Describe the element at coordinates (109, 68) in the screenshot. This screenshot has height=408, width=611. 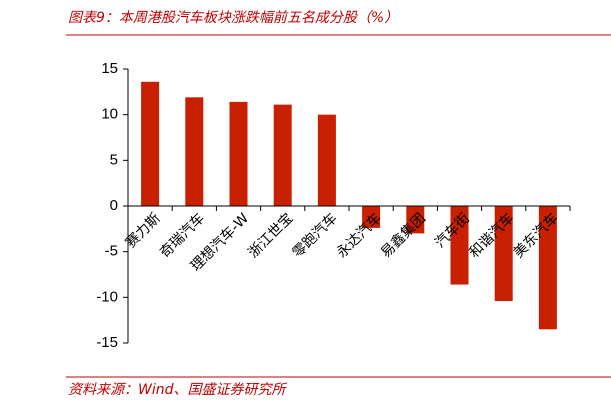
I see `y-tick-label: 15` at that location.